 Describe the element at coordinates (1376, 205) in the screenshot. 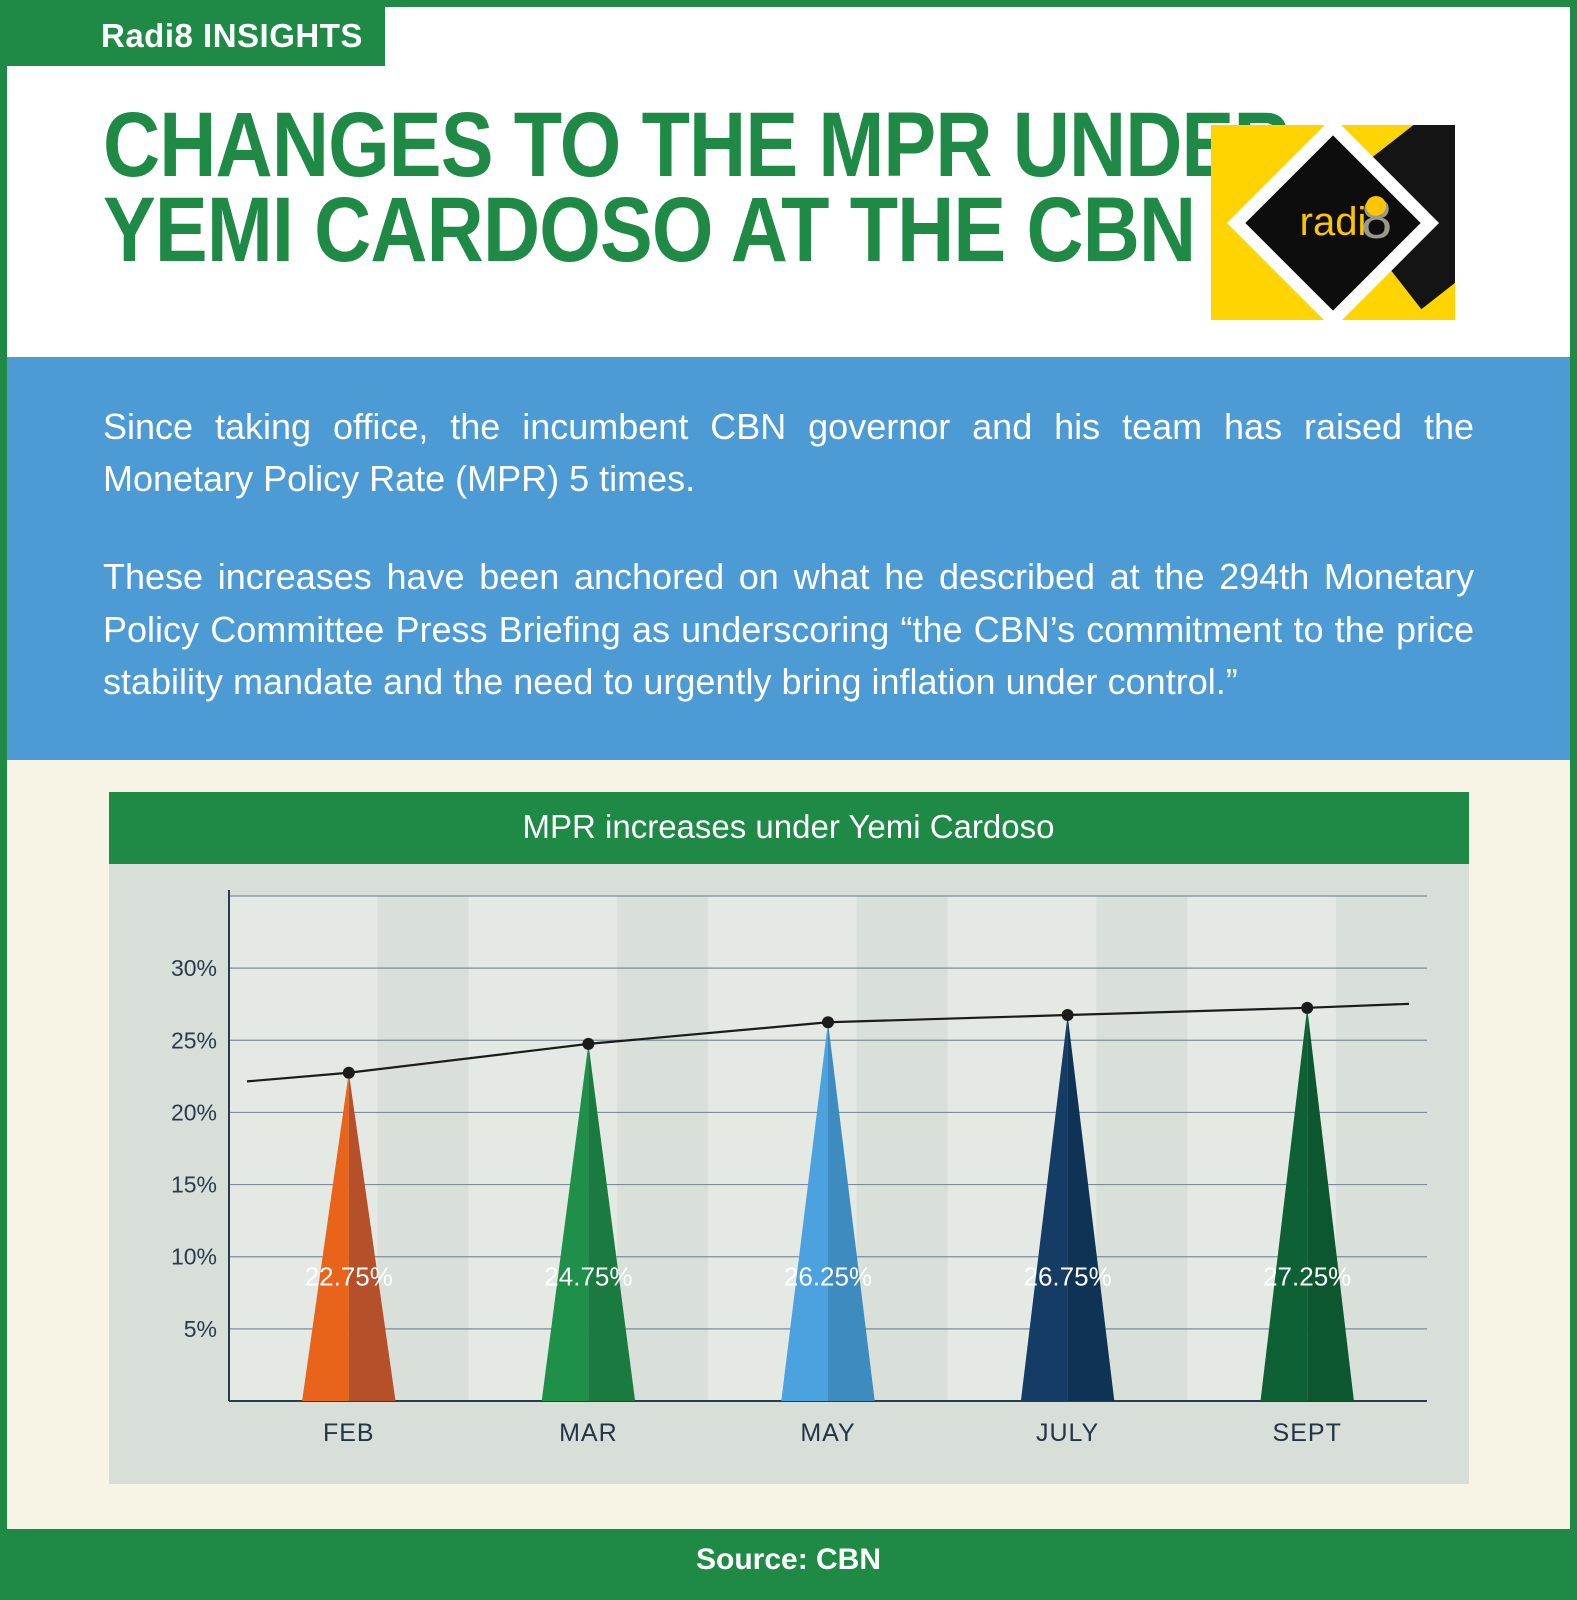

I see `logo-dot-icon` at that location.